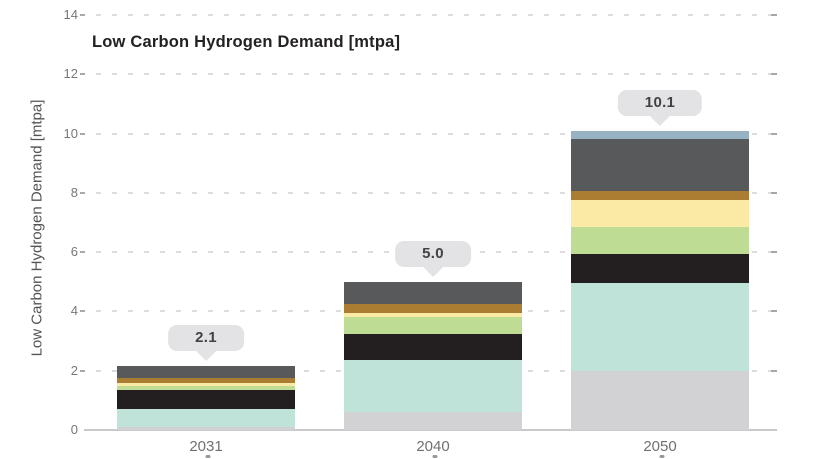 Image resolution: width=824 pixels, height=459 pixels. Describe the element at coordinates (433, 446) in the screenshot. I see `x-tick-label-2040: 2040` at that location.